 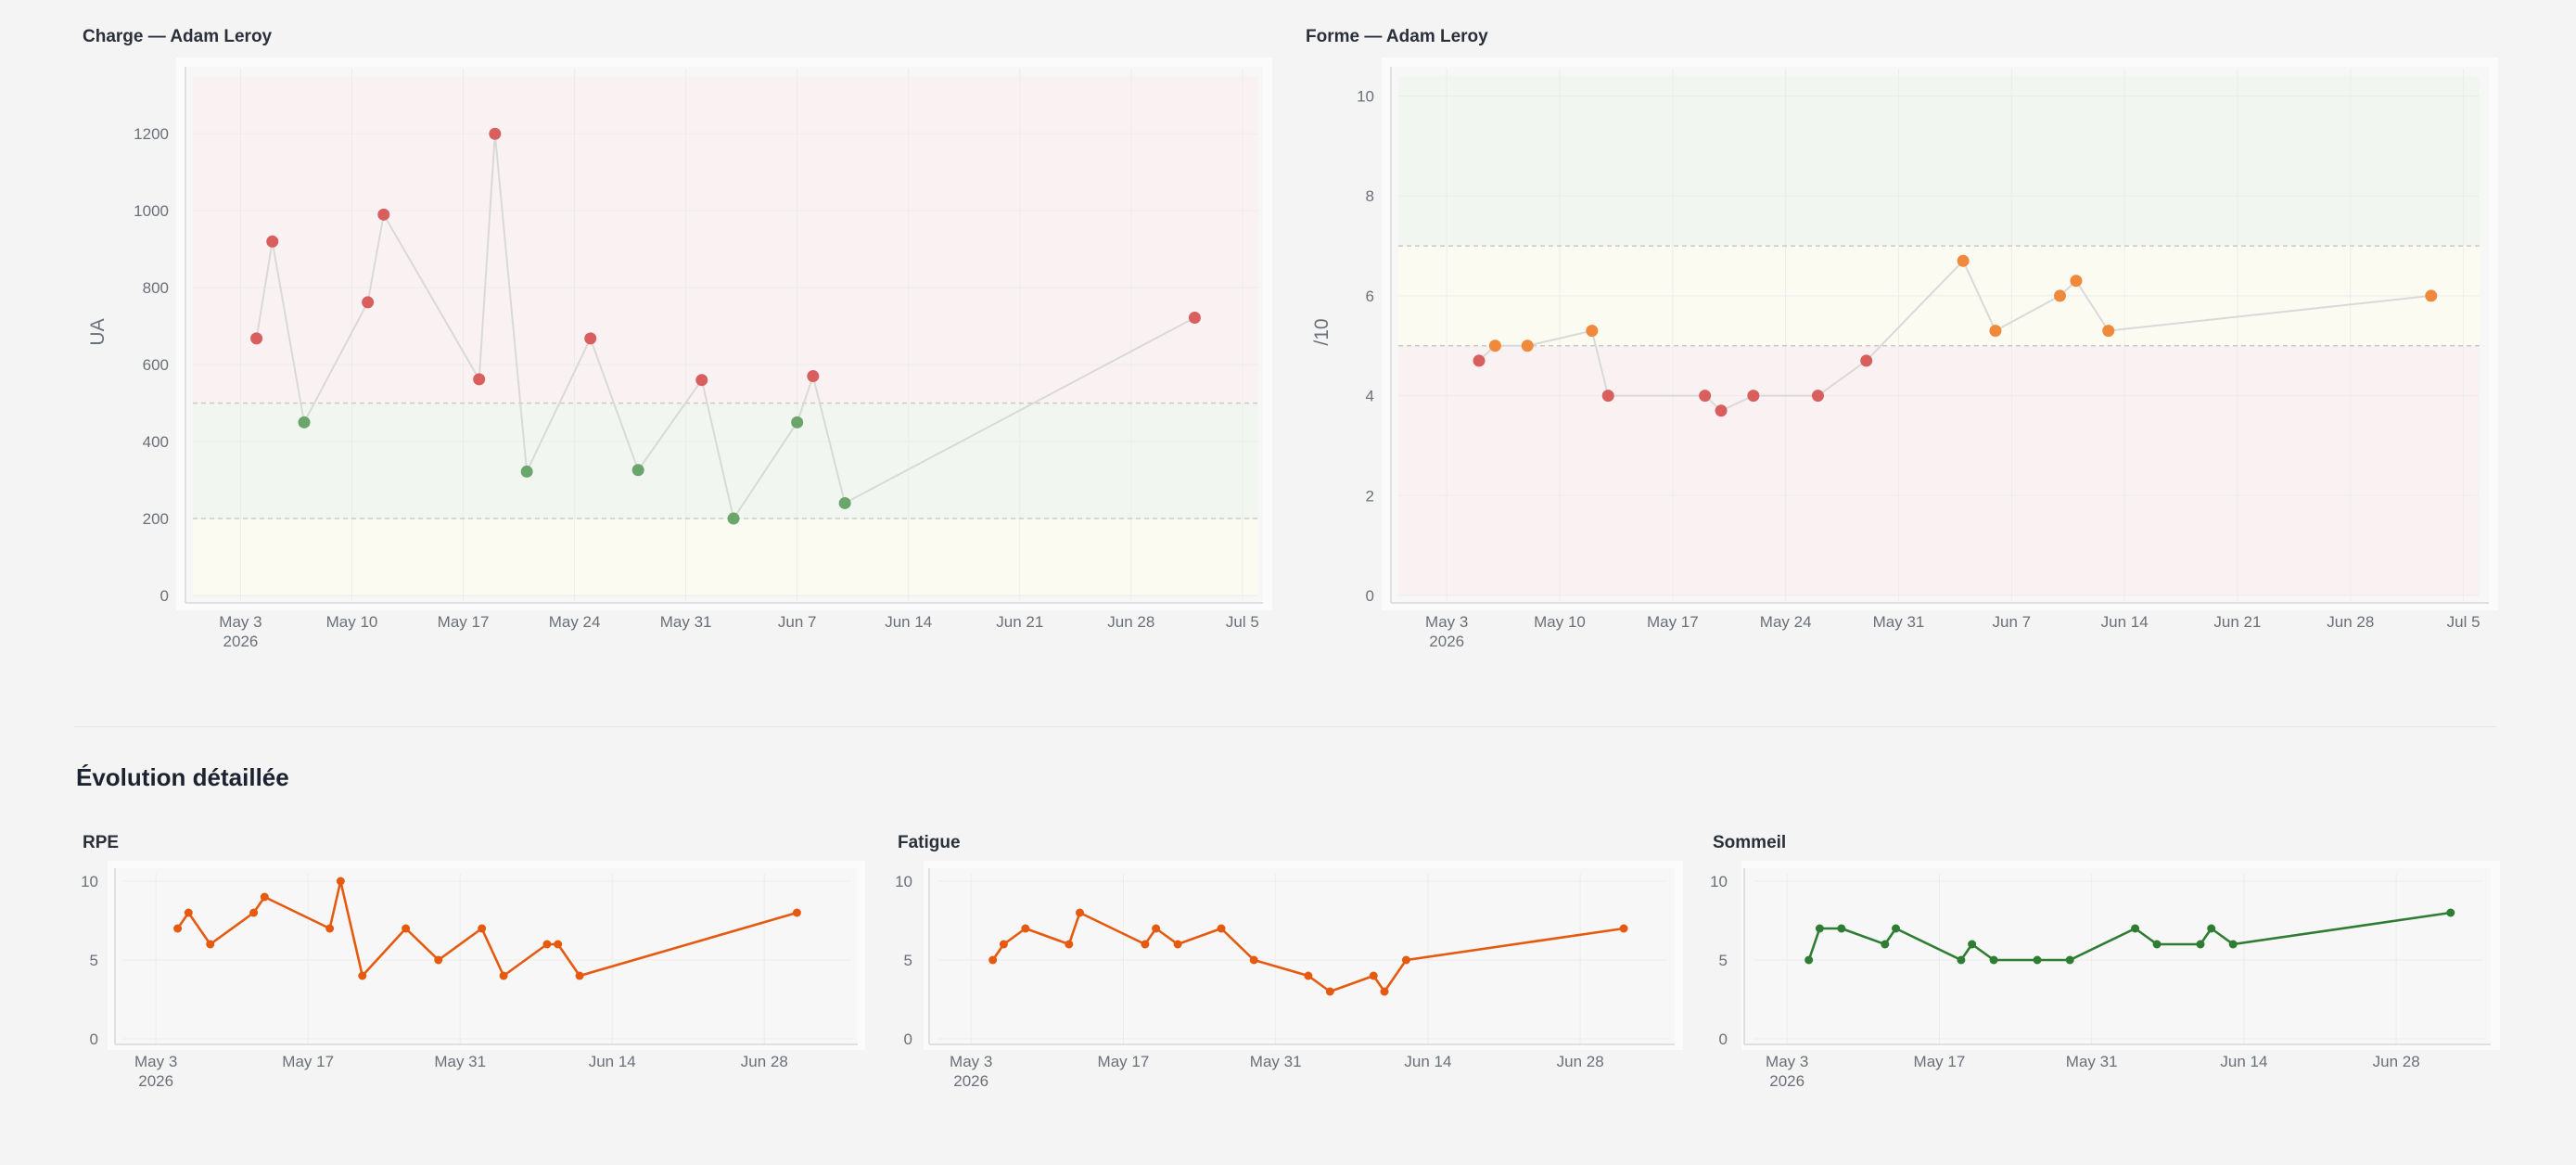 I want to click on y-axis-label: /10, so click(x=1322, y=332).